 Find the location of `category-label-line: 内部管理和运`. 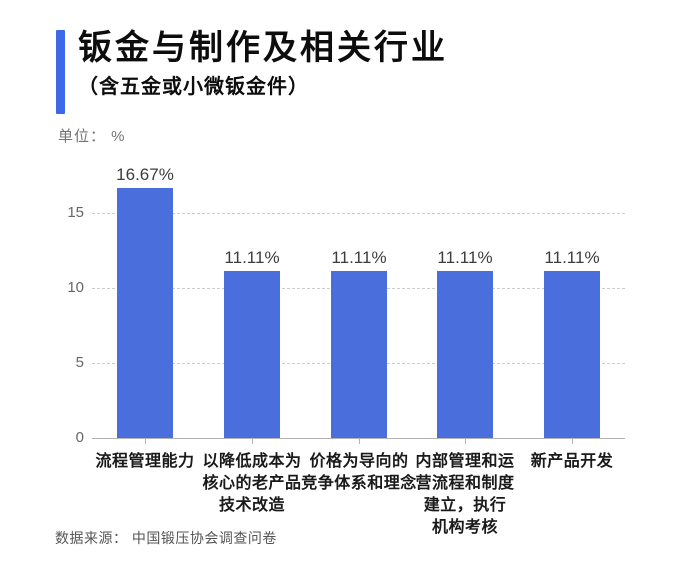

category-label-line: 内部管理和运 is located at coordinates (465, 461).